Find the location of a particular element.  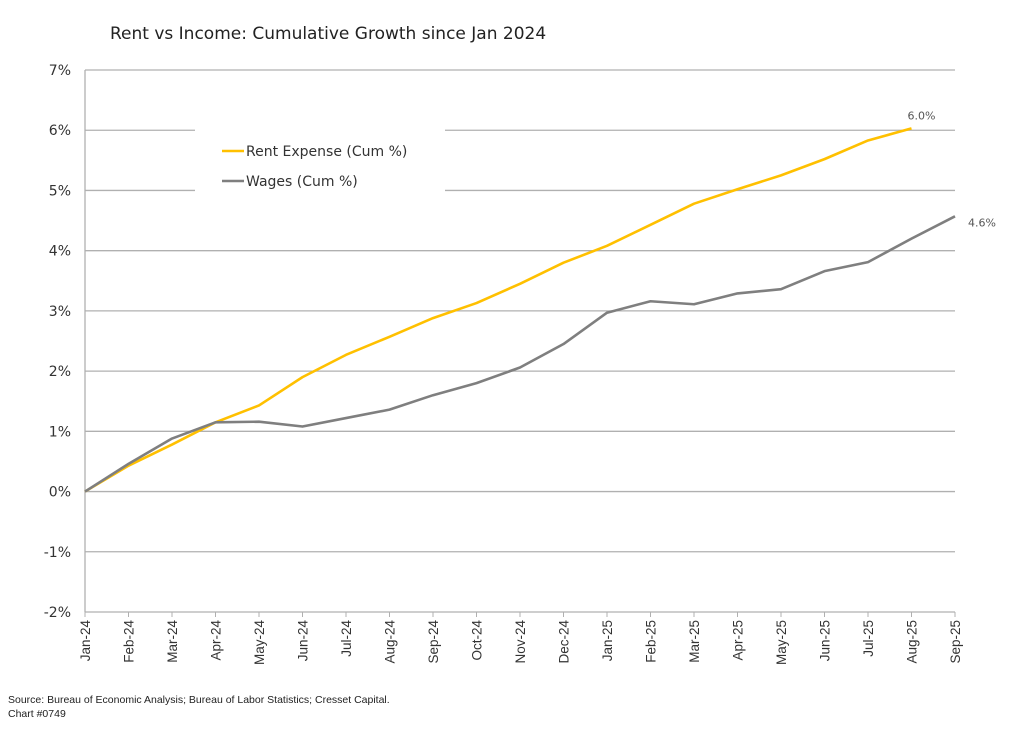

x-tick-label: Jun-25 is located at coordinates (825, 640).